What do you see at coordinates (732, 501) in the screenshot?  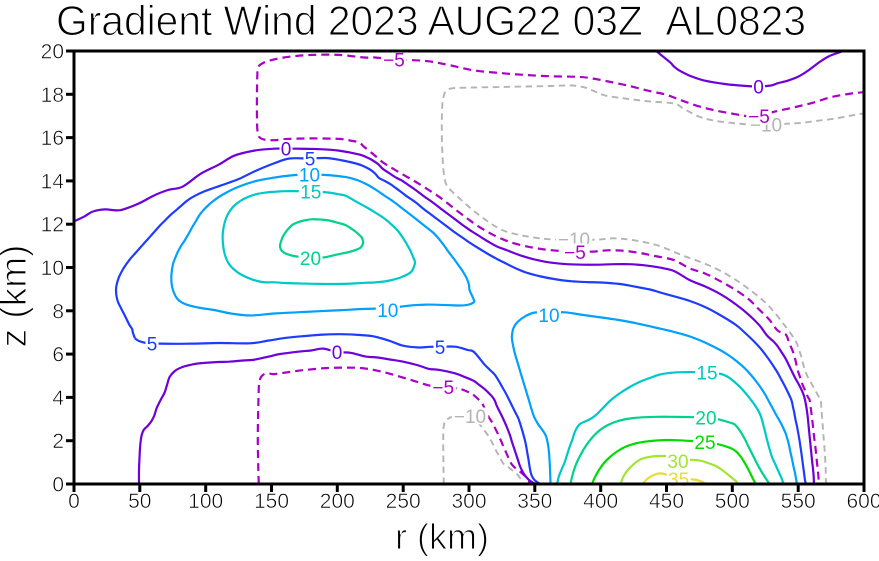 I see `svg-text: 500` at bounding box center [732, 501].